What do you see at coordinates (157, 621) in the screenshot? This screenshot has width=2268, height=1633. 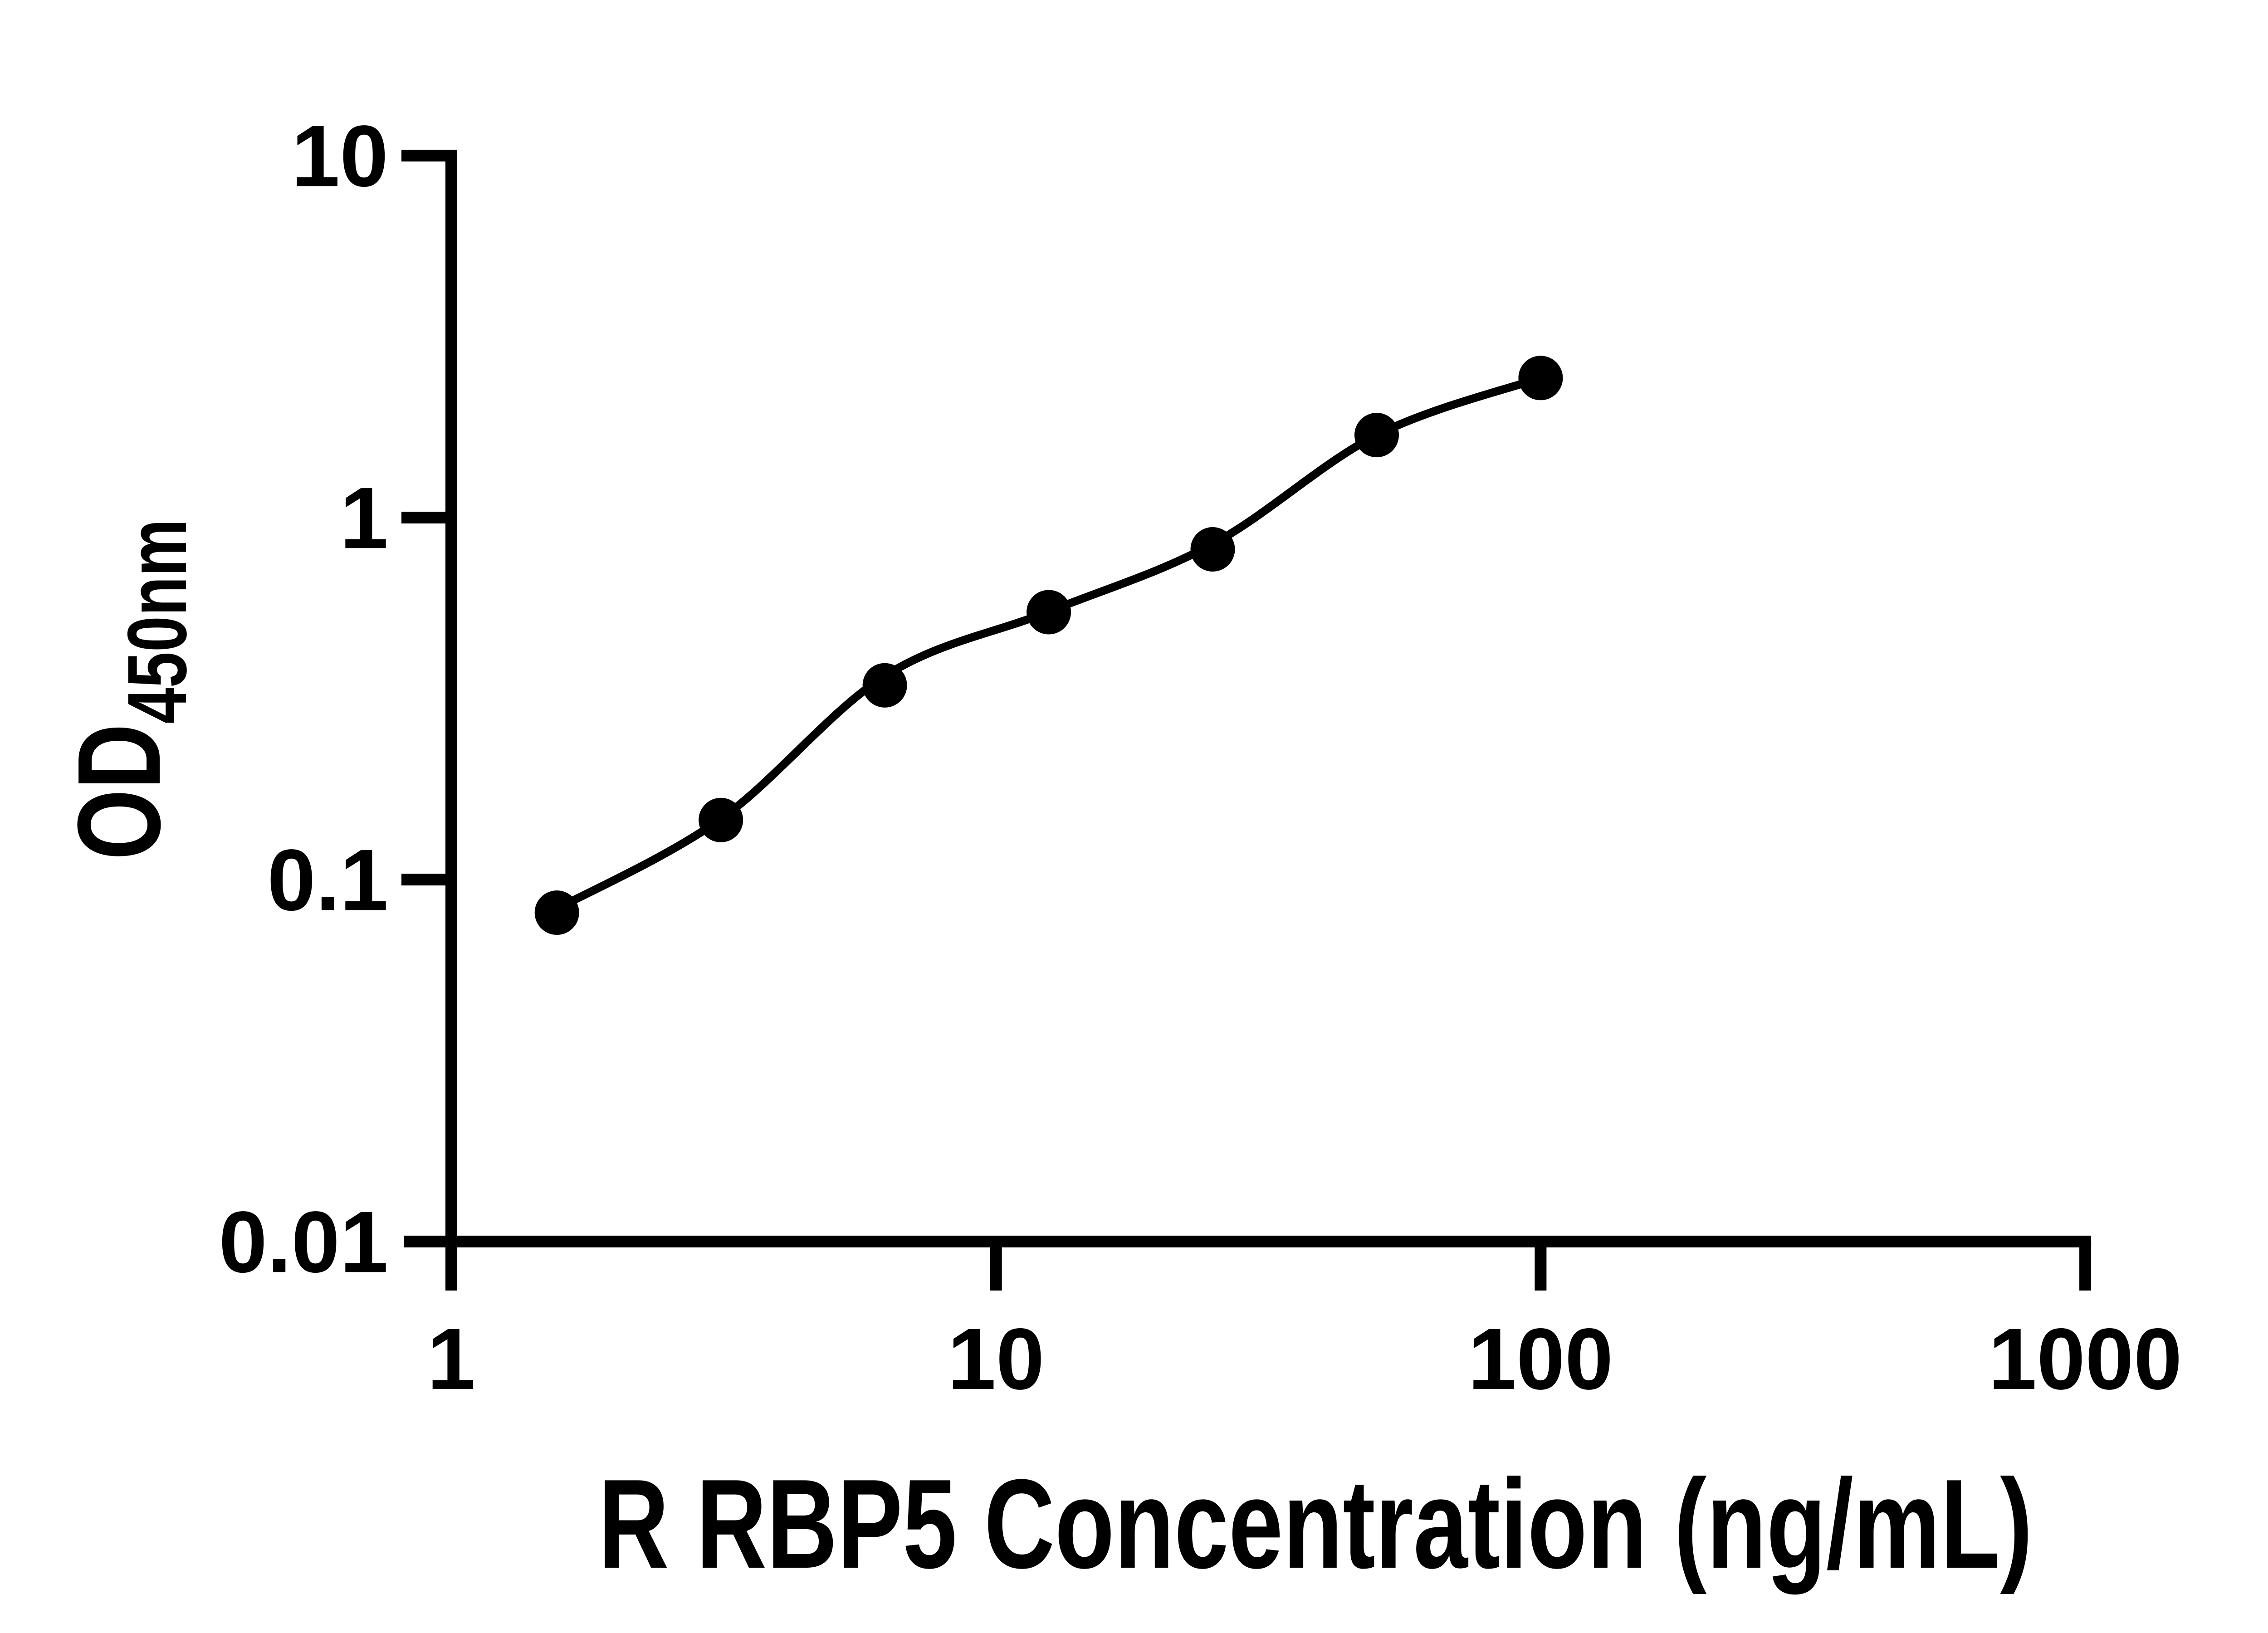 I see `y-axis-title-subscript: 450nm` at bounding box center [157, 621].